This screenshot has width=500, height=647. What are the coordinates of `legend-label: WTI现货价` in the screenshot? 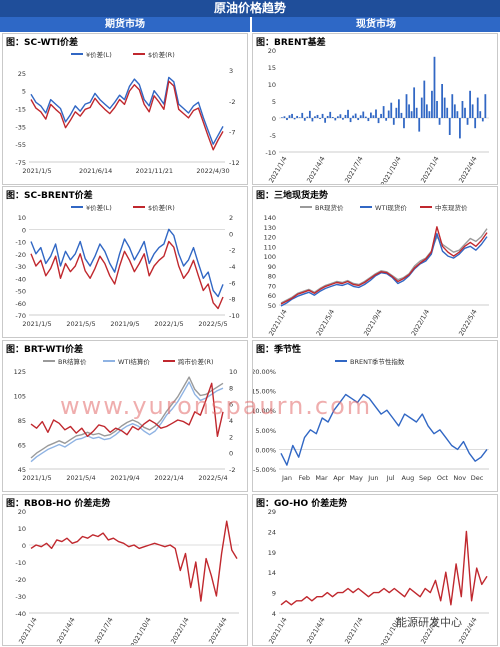 It's located at (391, 207).